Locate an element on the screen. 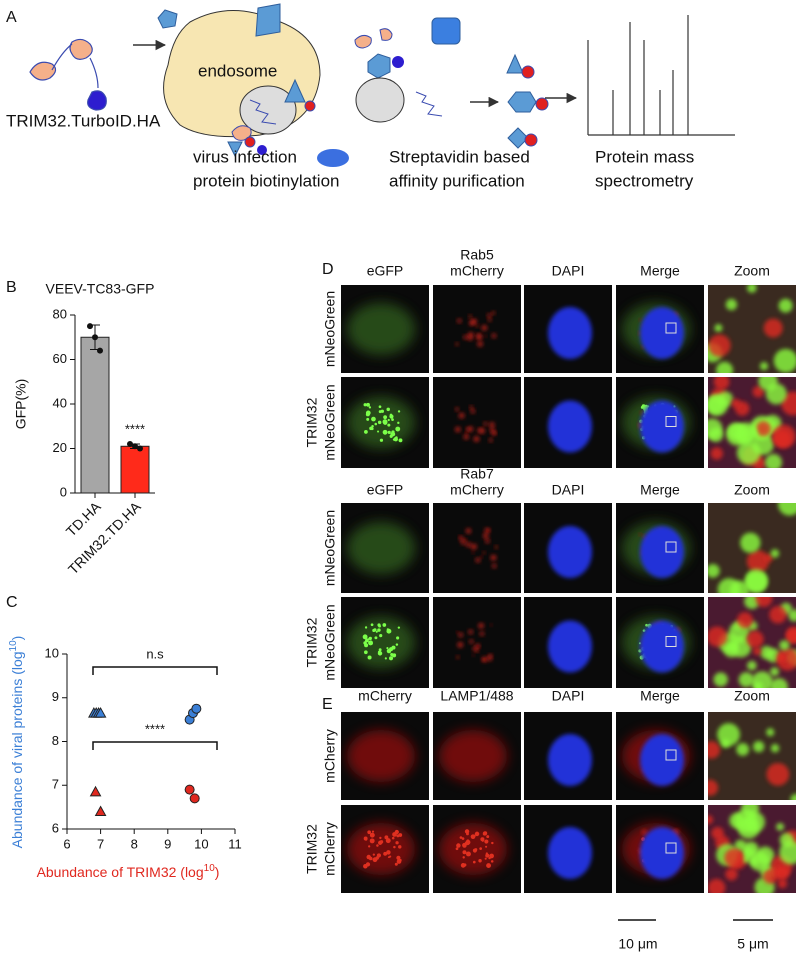 The height and width of the screenshot is (960, 798). column-header: Zoom is located at coordinates (752, 490).